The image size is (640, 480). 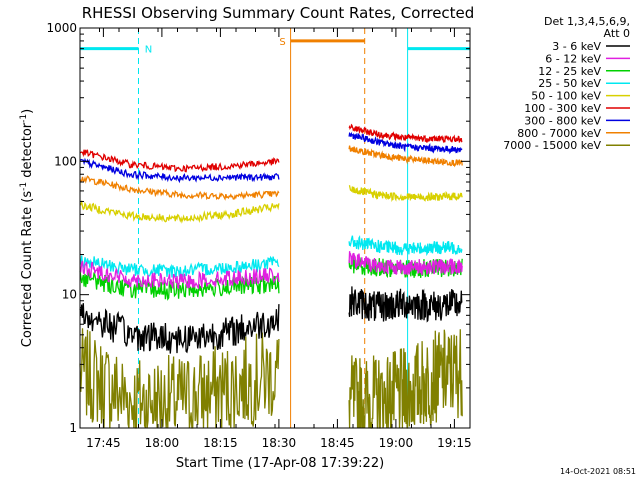 What do you see at coordinates (454, 443) in the screenshot?
I see `x-tick-label: 19:15` at bounding box center [454, 443].